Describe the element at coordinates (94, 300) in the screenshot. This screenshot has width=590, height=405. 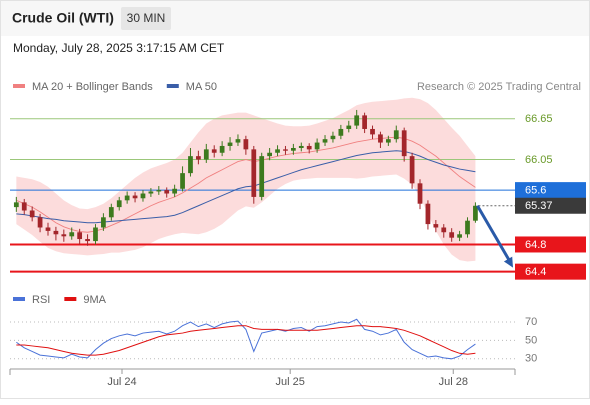
I see `legend-label: 9MA` at that location.